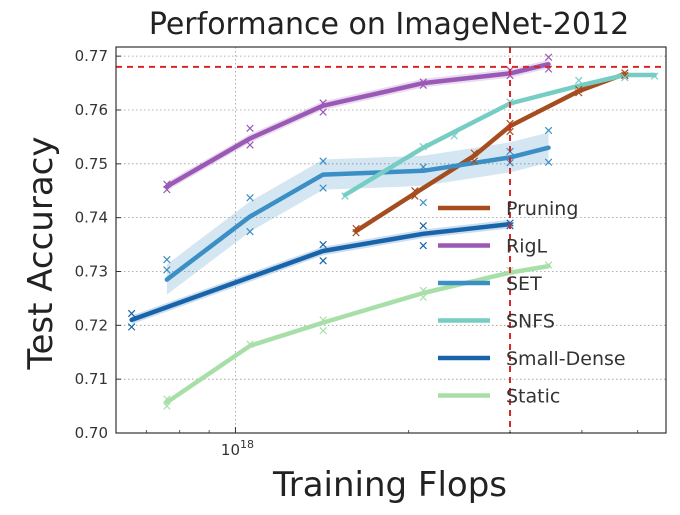  What do you see at coordinates (532, 303) in the screenshot?
I see `legend: Pruning RigL SET SNFS Small-Dense Static` at bounding box center [532, 303].